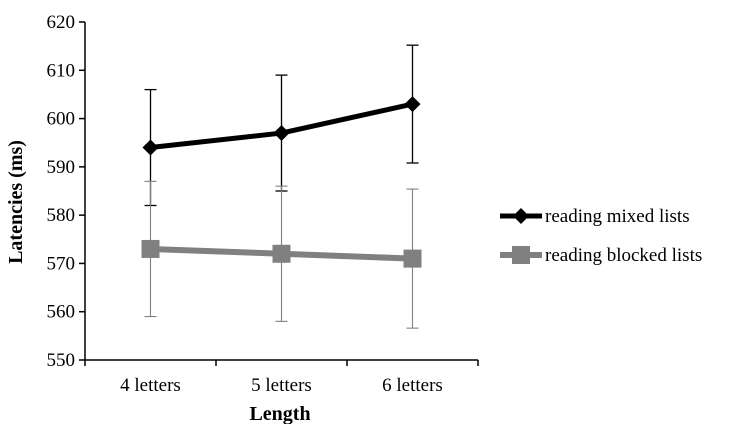  I want to click on y-tick-label: 600, so click(61, 119).